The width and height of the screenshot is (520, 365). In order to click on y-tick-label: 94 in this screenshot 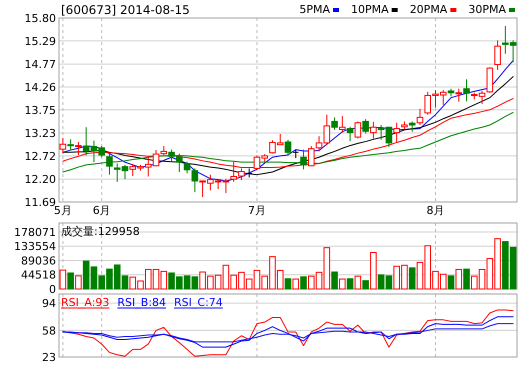, I will do `click(49, 303)`.